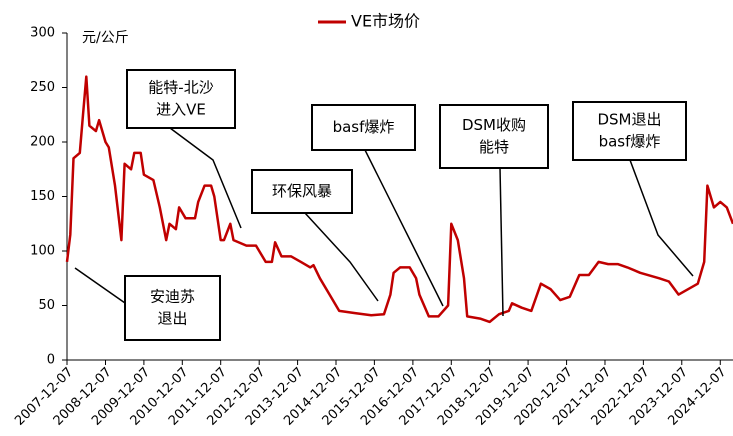 This screenshot has width=733, height=436. What do you see at coordinates (42, 33) in the screenshot?
I see `y-tick-label: 300` at bounding box center [42, 33].